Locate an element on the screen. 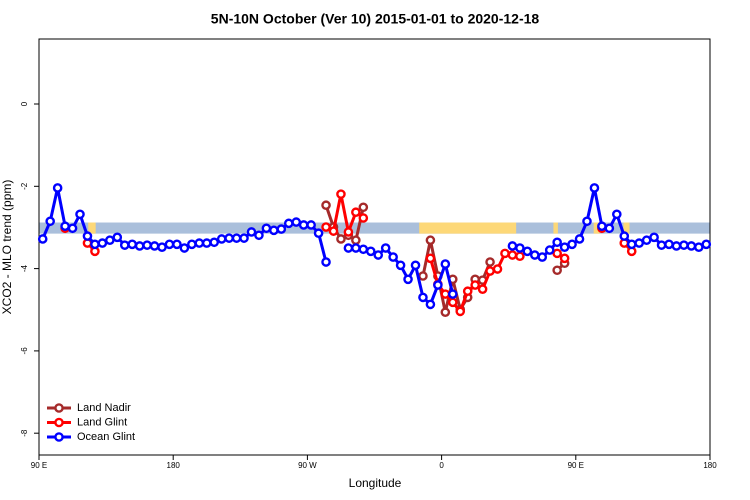 This screenshot has height=500, width=750. y-tick-label: -4 is located at coordinates (24, 269).